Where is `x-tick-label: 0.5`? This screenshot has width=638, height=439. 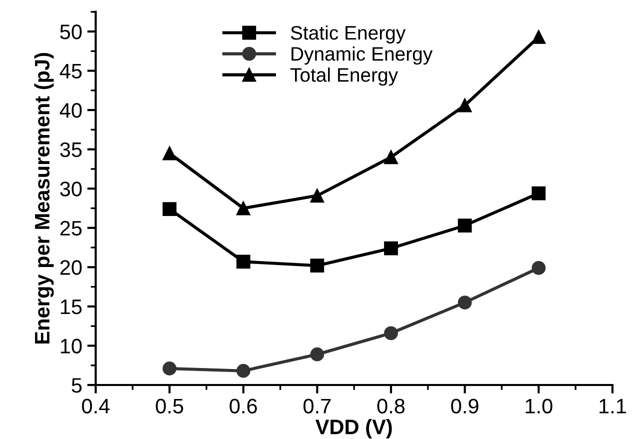
x-tick-label: 0.5 is located at coordinates (170, 406).